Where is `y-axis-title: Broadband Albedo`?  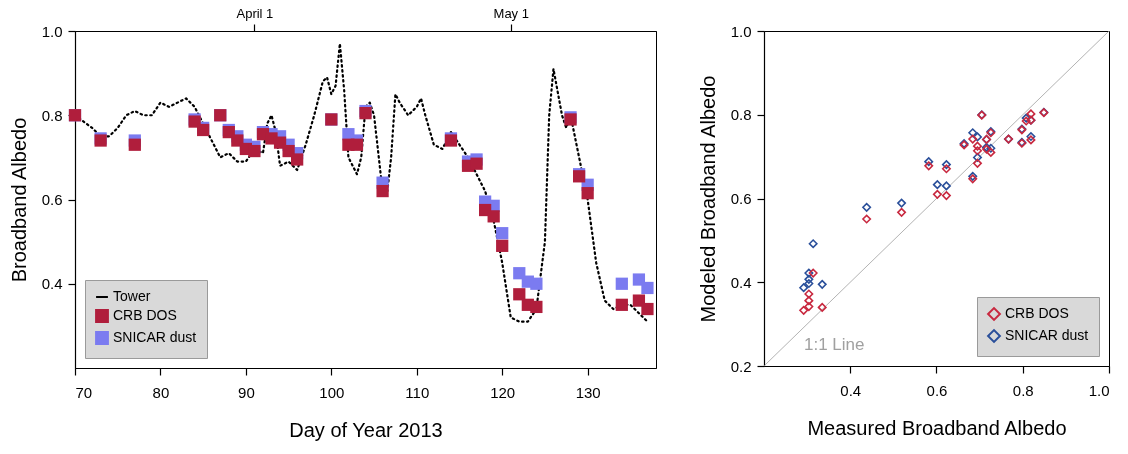 y-axis-title: Broadband Albedo is located at coordinates (18, 200).